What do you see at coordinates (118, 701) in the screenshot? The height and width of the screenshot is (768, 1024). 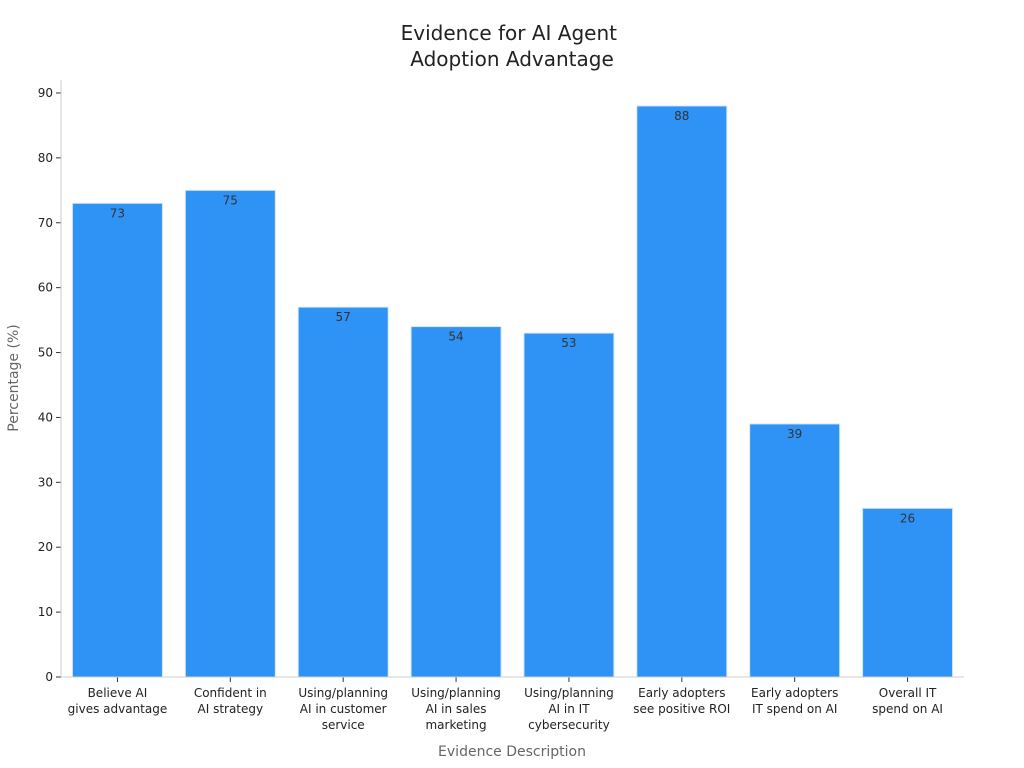 I see `x-category-label-0: Believe AI gives advantage` at bounding box center [118, 701].